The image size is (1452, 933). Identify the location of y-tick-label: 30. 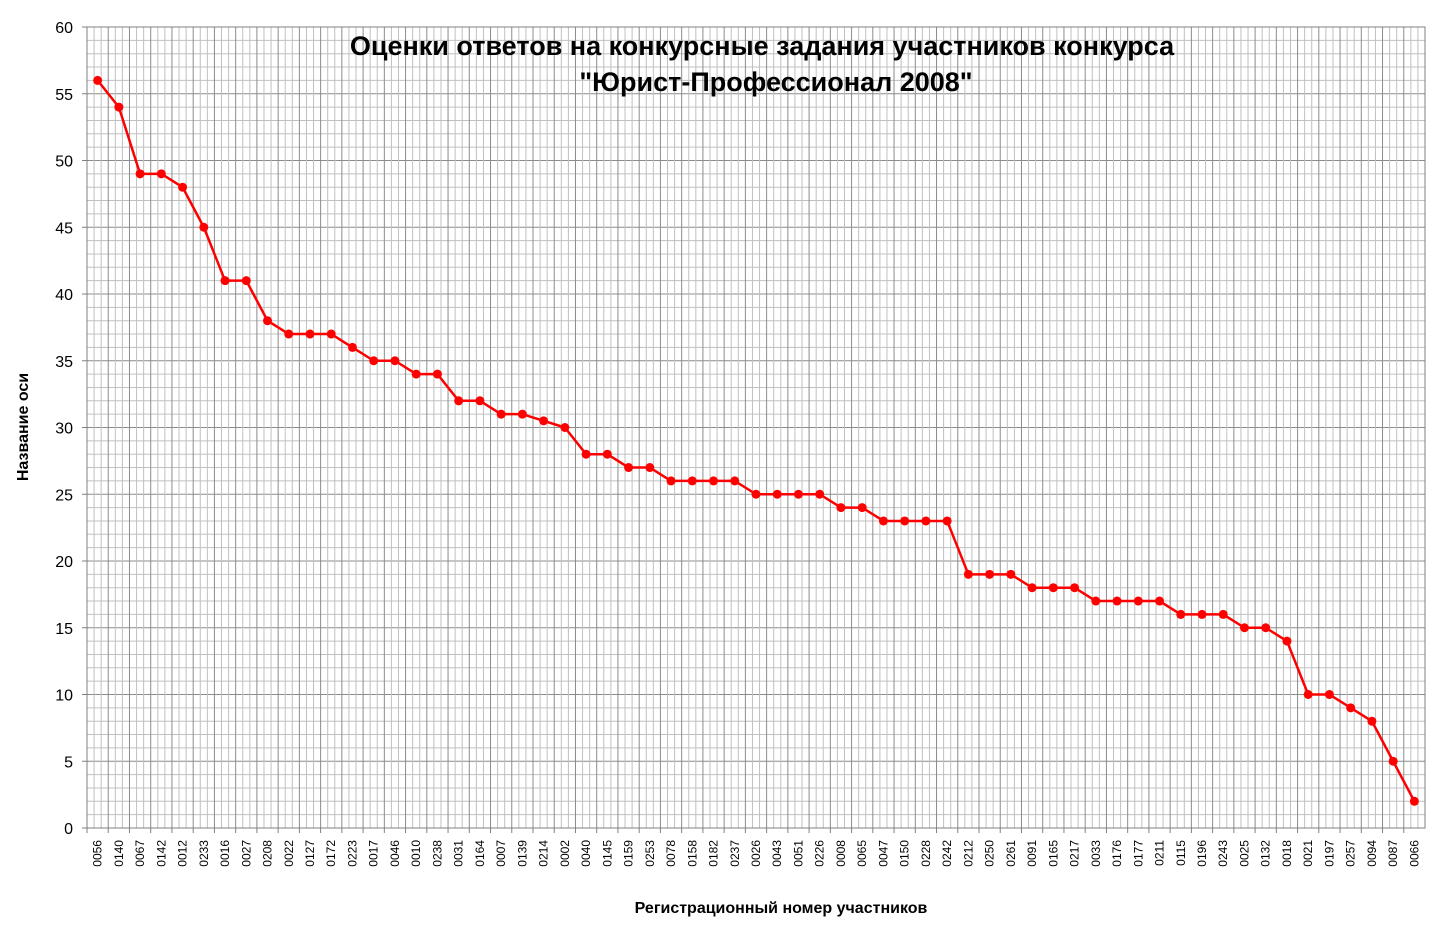
(64, 429).